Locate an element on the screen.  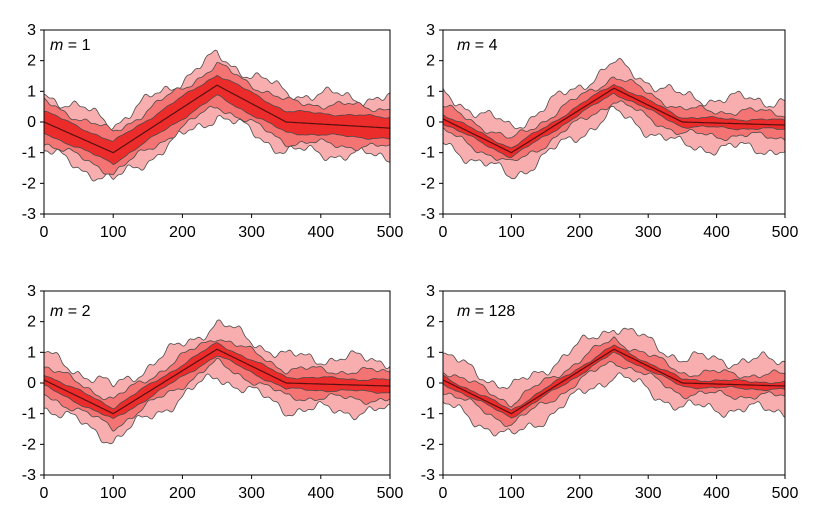
panel-label: m = 1 is located at coordinates (70, 45).